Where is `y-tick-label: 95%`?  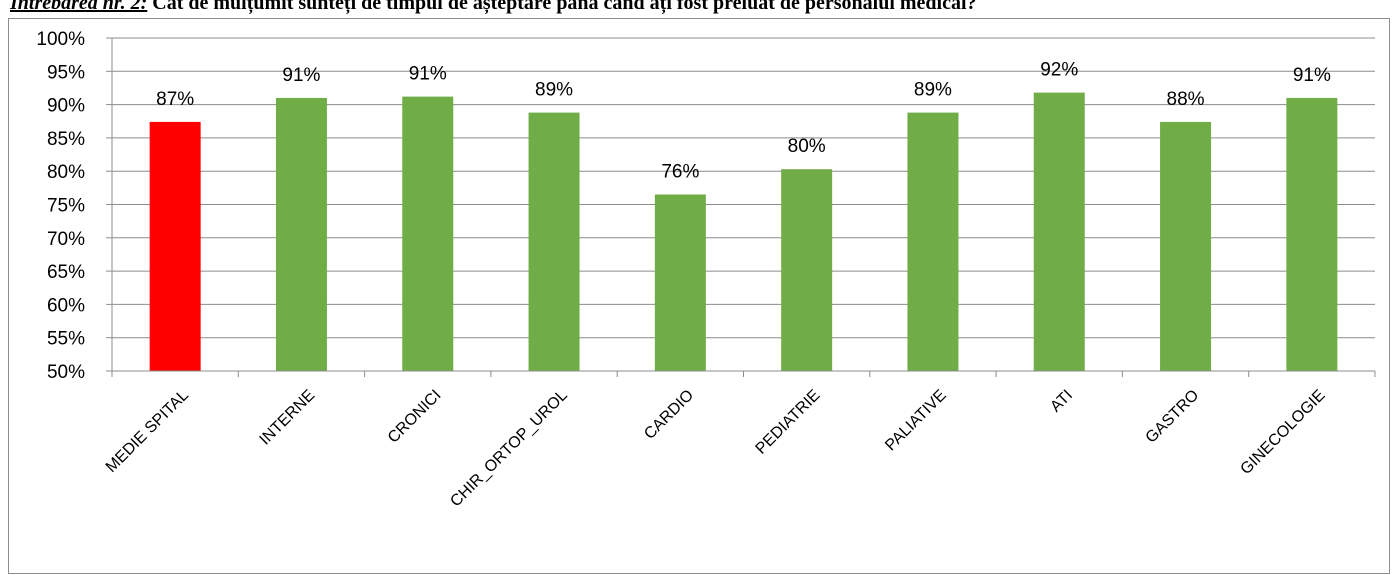
y-tick-label: 95% is located at coordinates (66, 72).